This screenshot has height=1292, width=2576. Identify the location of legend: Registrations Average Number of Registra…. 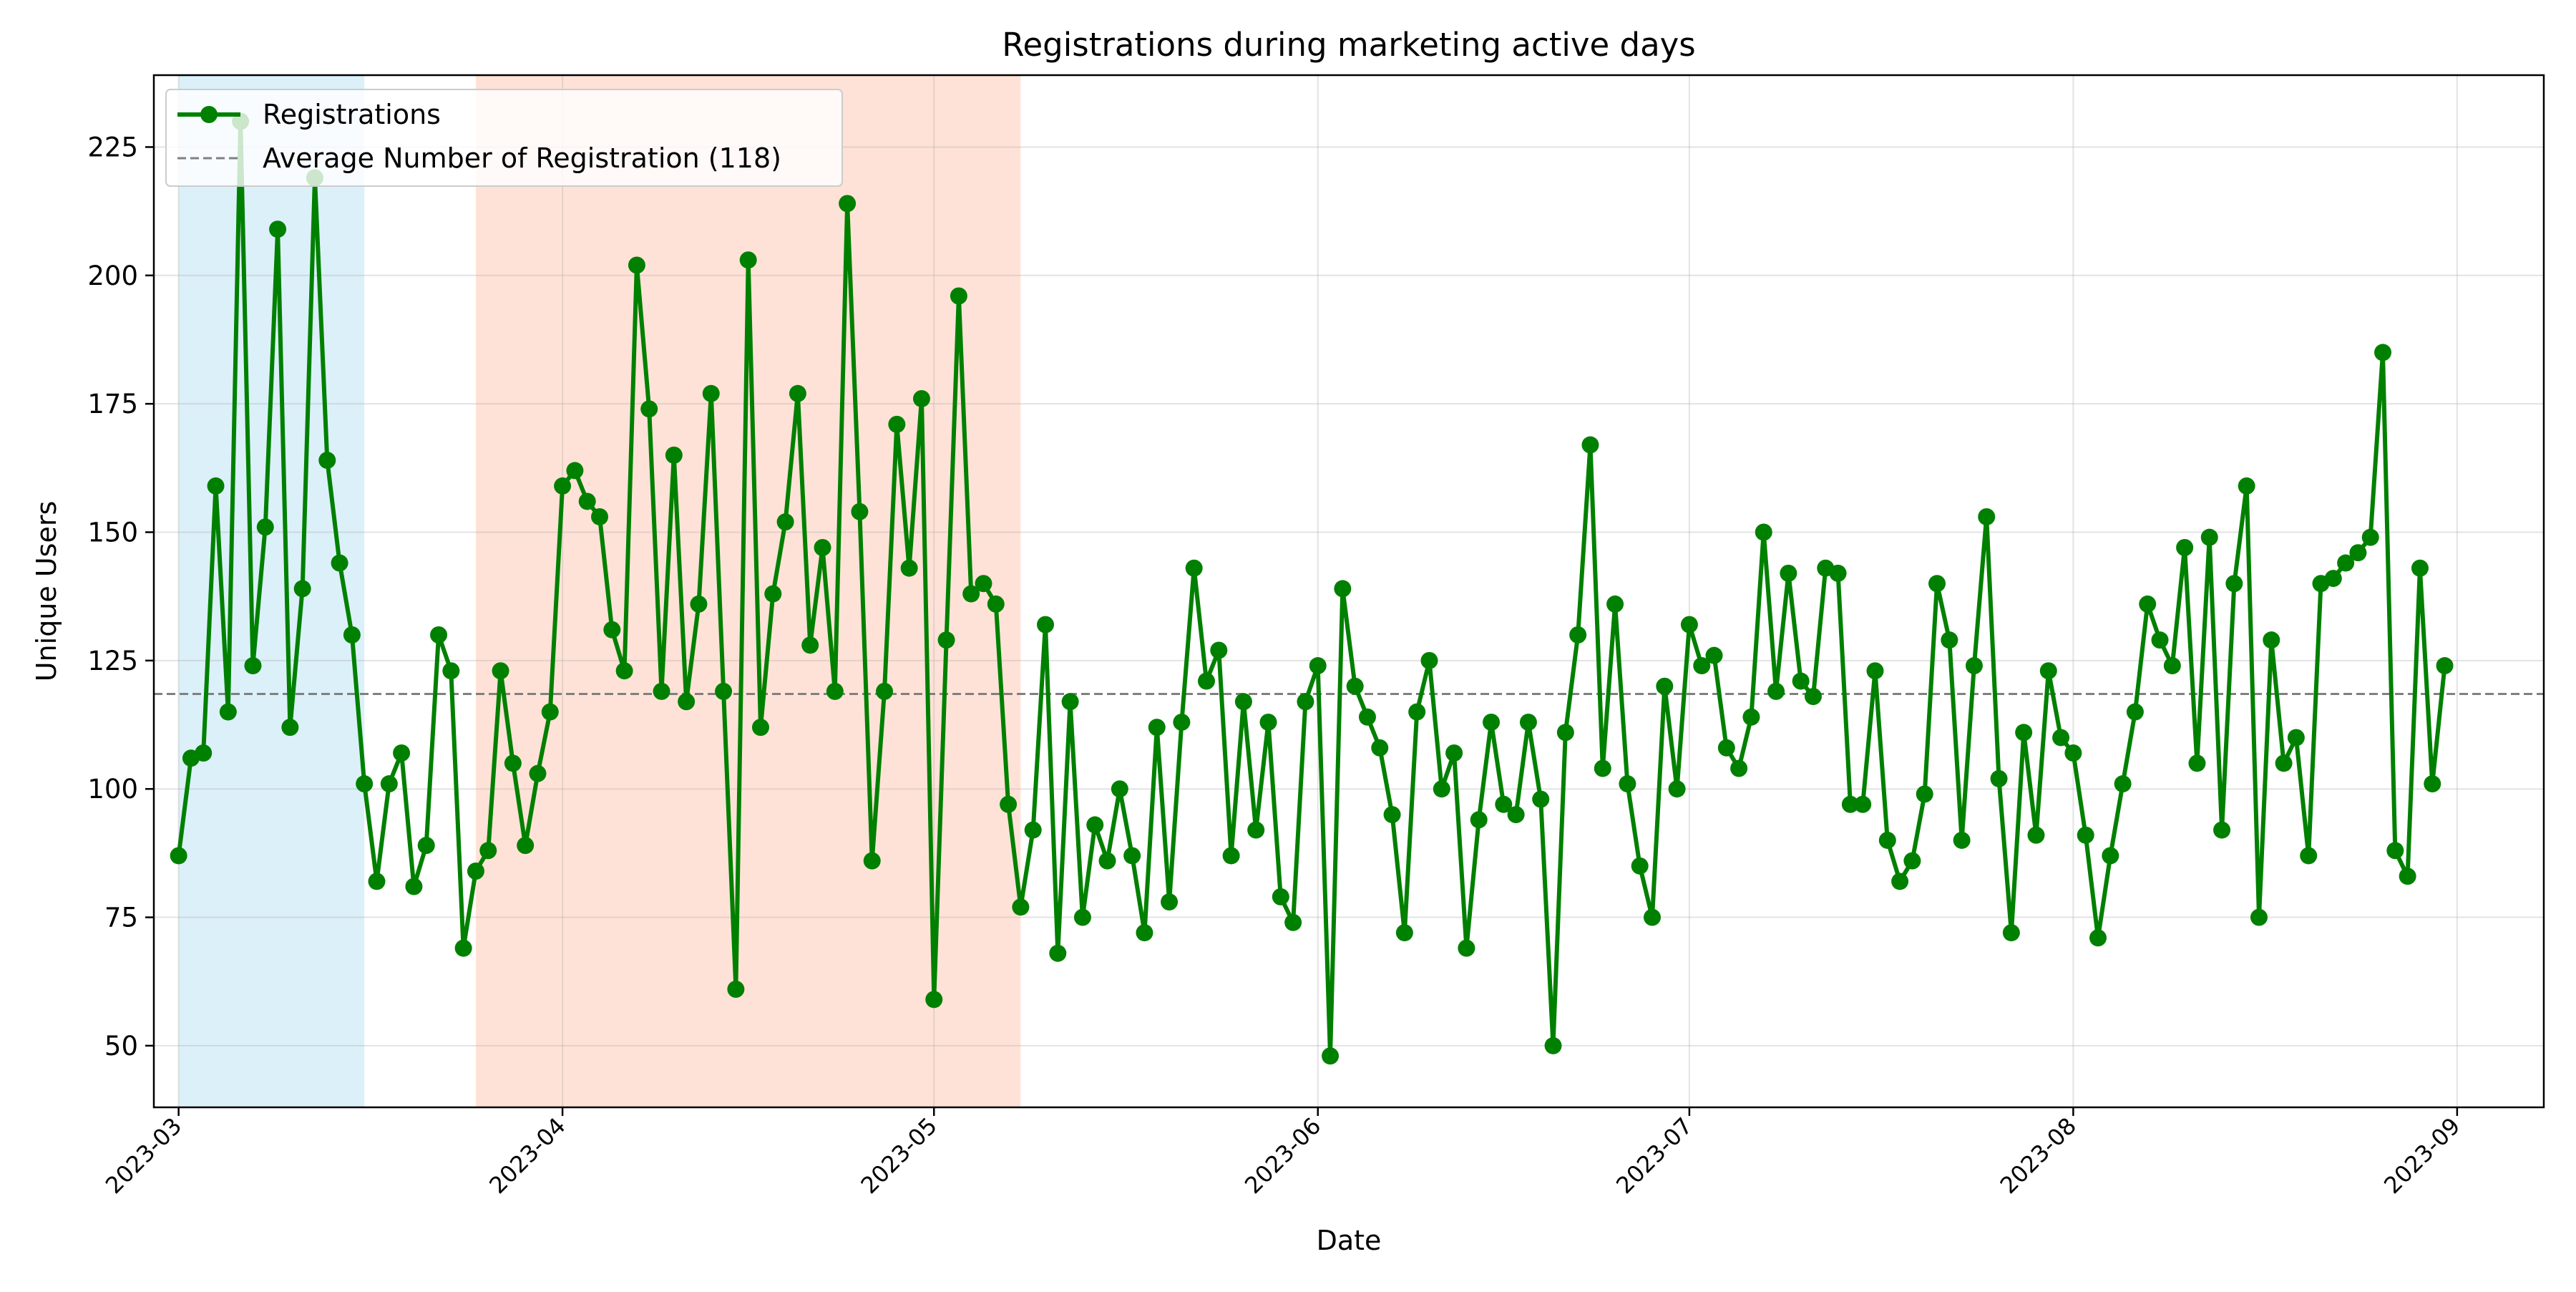
(504, 138).